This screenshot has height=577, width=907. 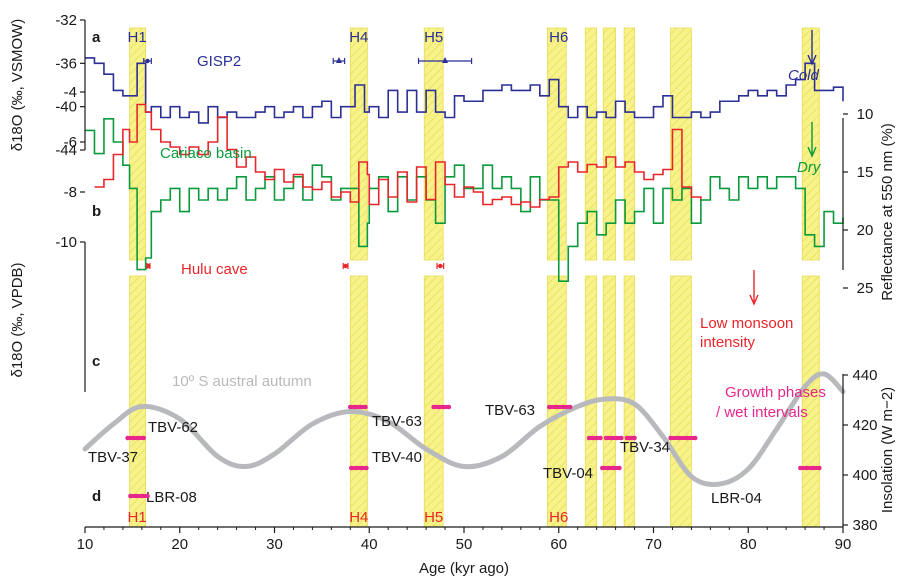 I want to click on growth-phase-label: TBV-04, so click(x=568, y=473).